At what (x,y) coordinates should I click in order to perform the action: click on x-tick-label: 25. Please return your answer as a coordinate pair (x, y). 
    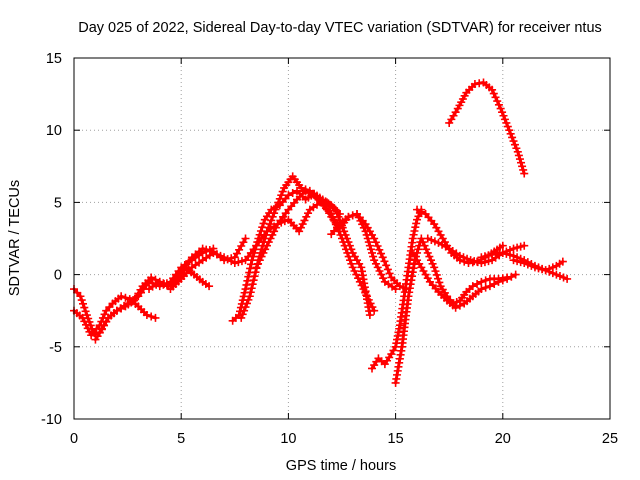
    Looking at the image, I should click on (610, 439).